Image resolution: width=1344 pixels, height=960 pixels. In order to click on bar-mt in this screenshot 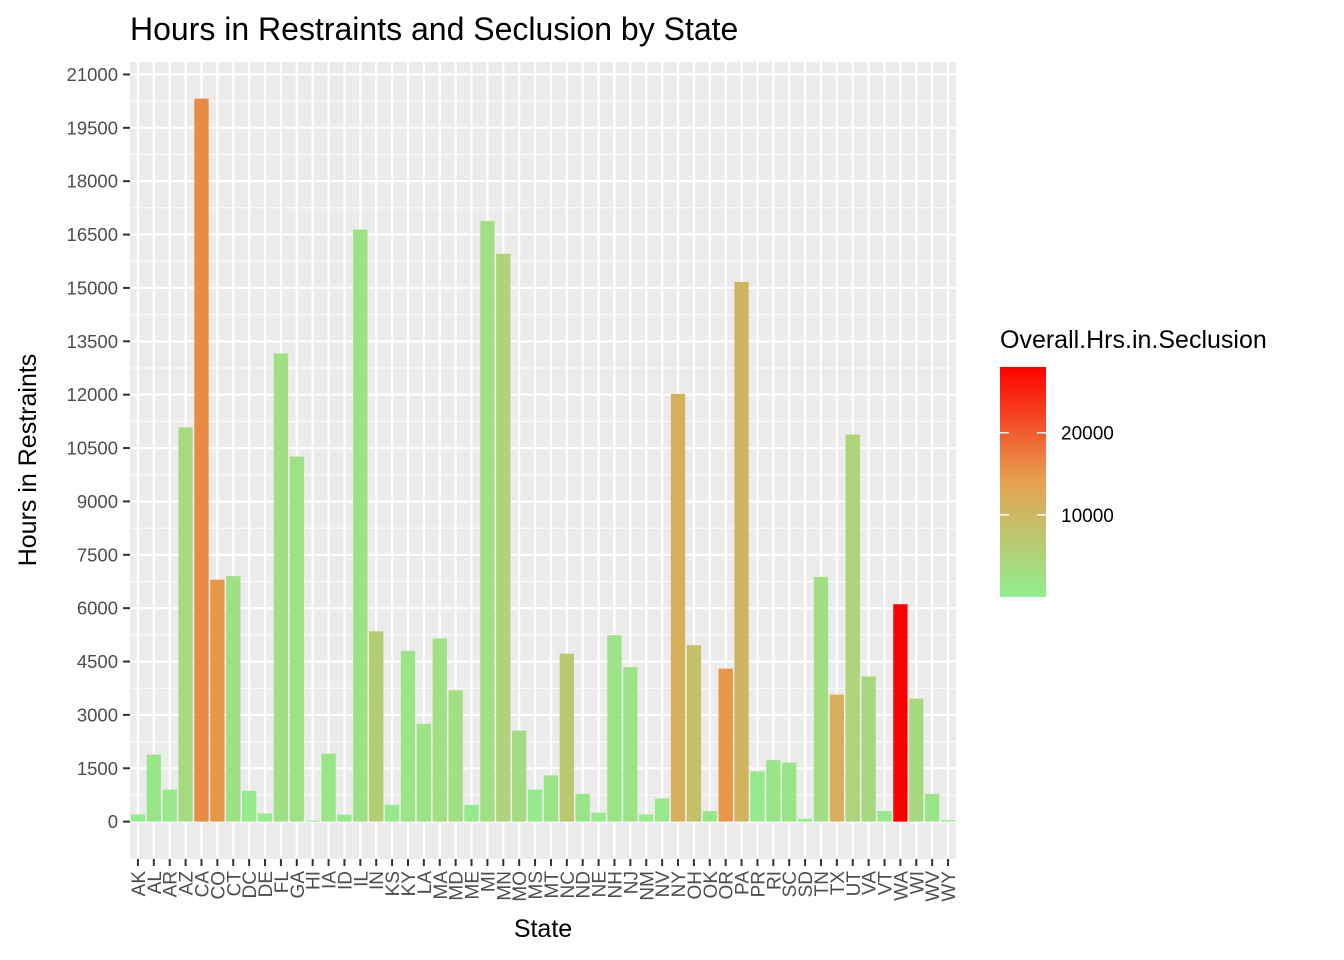, I will do `click(551, 798)`.